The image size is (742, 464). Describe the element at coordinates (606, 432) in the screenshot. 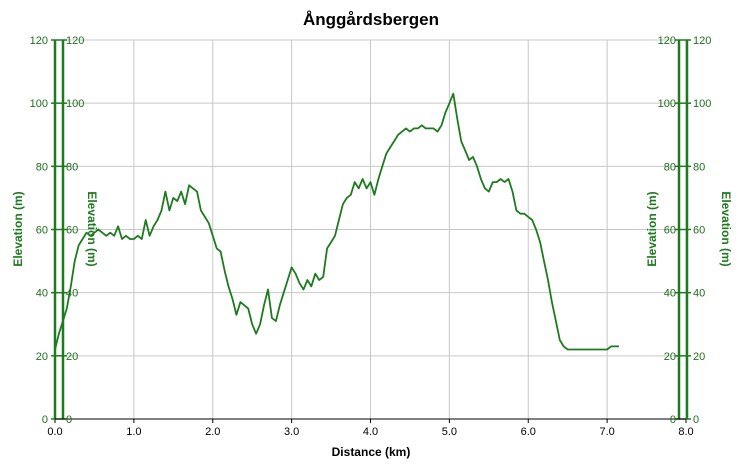

I see `x-tick-label: 7.0` at that location.